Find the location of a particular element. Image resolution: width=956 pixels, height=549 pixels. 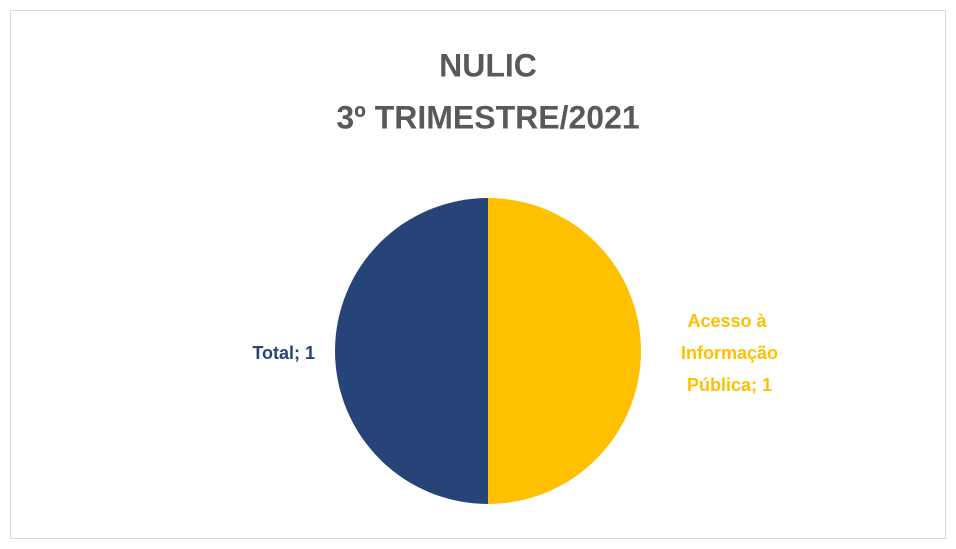

data-label: Acesso à Informação Pública; 1 is located at coordinates (727, 353).